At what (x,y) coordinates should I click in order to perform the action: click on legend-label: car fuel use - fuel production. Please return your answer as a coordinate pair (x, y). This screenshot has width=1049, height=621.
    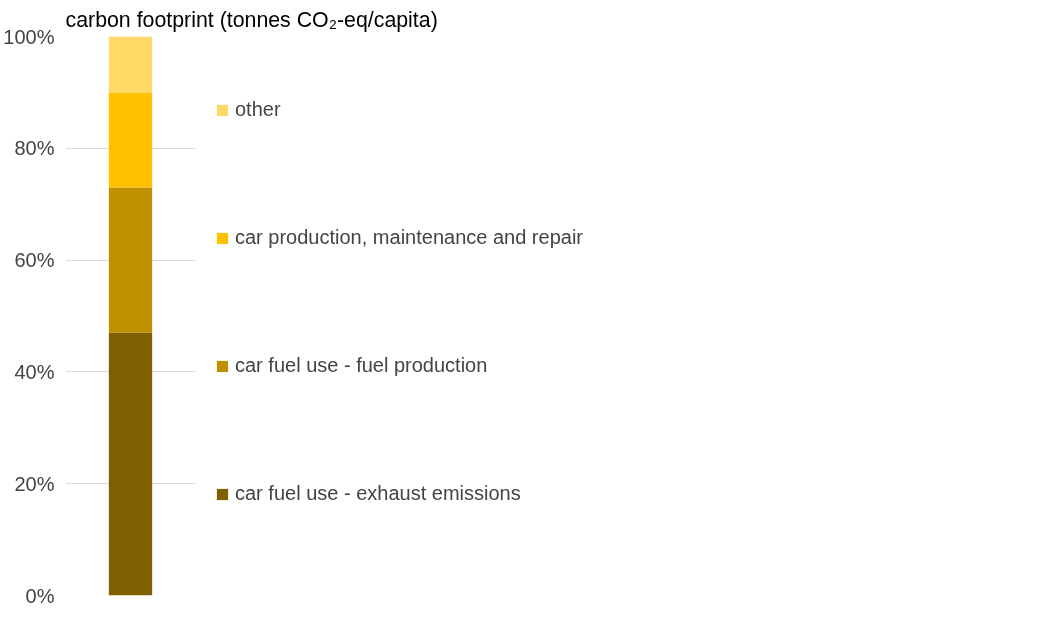
    Looking at the image, I should click on (361, 365).